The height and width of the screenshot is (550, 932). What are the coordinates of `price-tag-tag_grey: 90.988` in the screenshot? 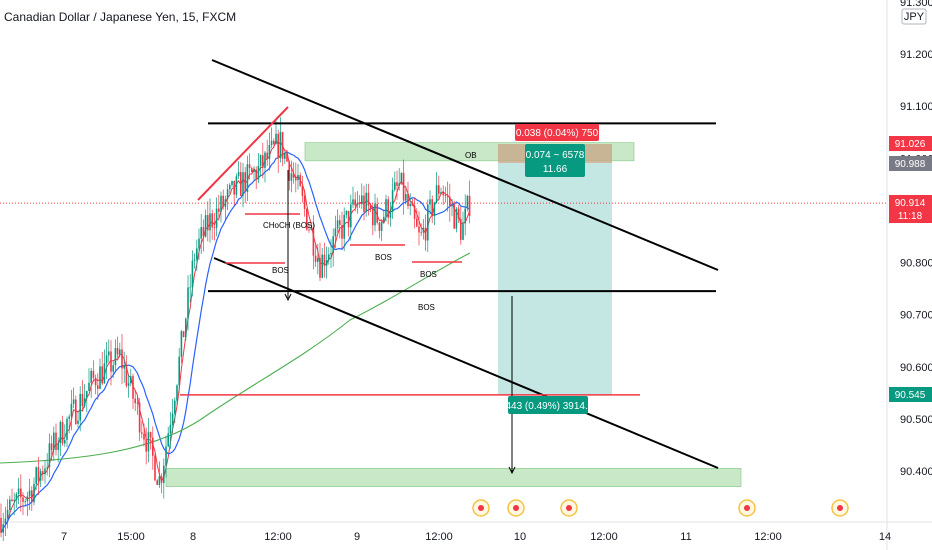 It's located at (910, 164).